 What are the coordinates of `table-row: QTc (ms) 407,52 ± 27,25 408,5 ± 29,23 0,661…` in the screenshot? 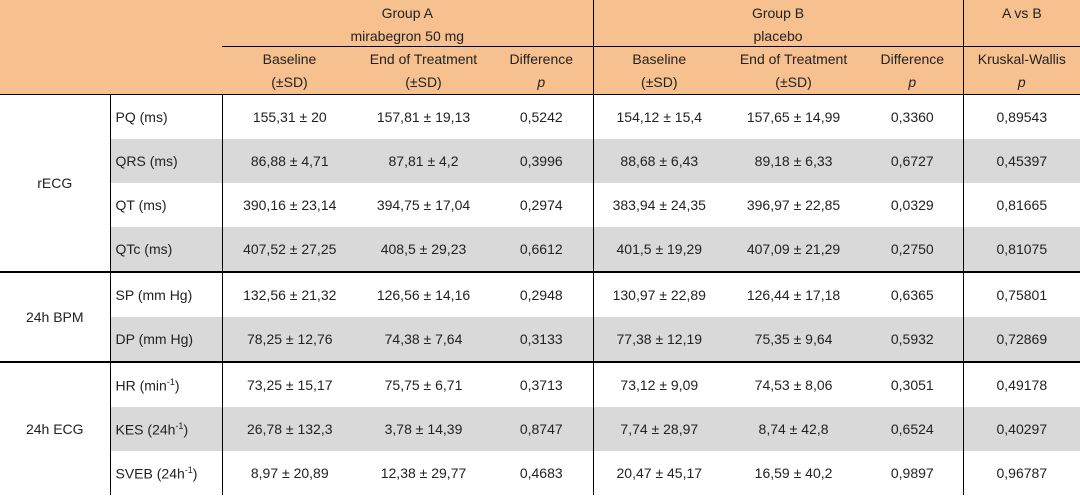 It's located at (540, 249).